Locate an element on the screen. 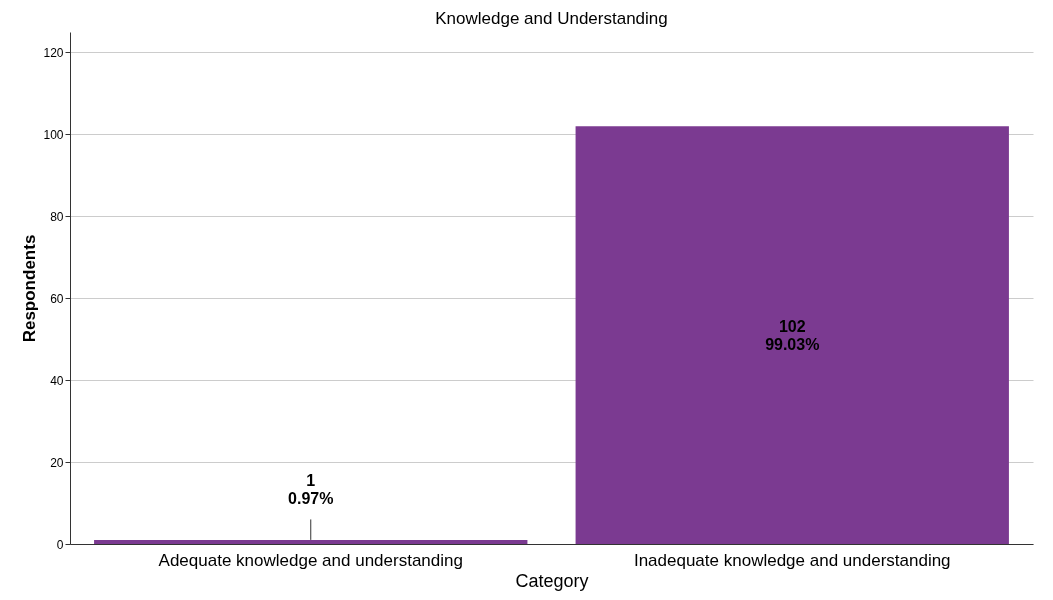 Image resolution: width=1053 pixels, height=600 pixels. y-axis-title: Respondents is located at coordinates (30, 288).